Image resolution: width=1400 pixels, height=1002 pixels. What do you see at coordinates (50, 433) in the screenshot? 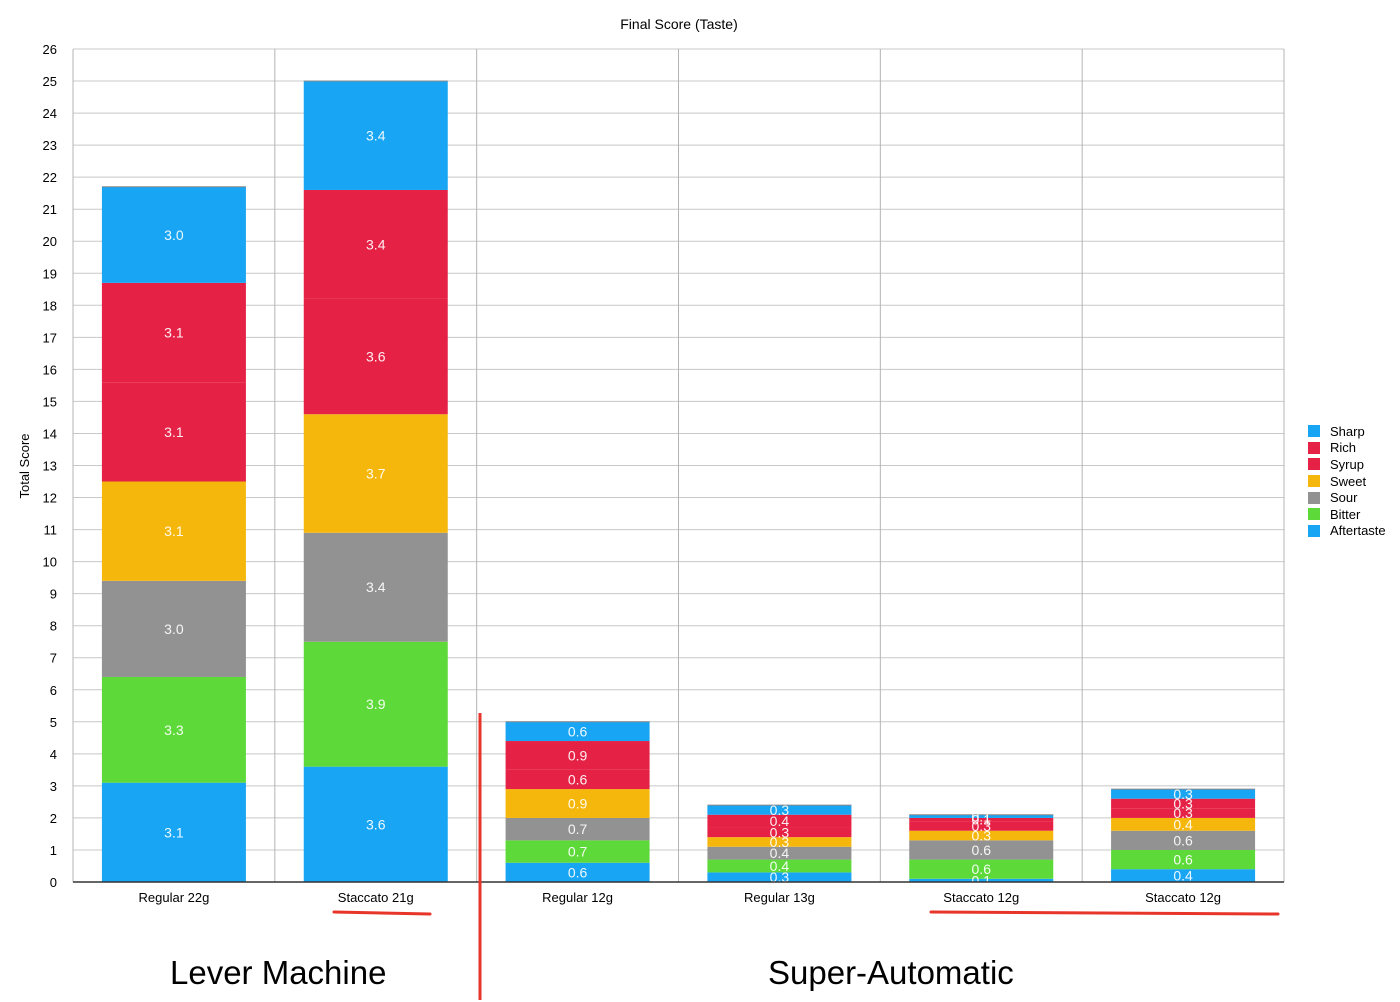
I see `y-tick-label: 14` at bounding box center [50, 433].